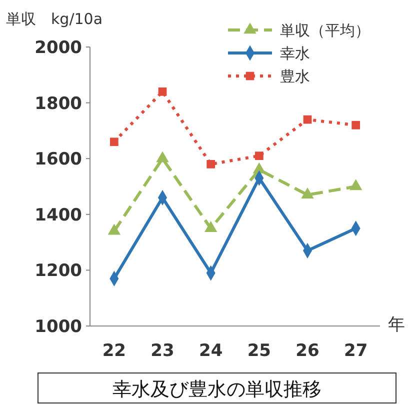 The width and height of the screenshot is (414, 405). What do you see at coordinates (58, 48) in the screenshot?
I see `y-tick-label: 2000` at bounding box center [58, 48].